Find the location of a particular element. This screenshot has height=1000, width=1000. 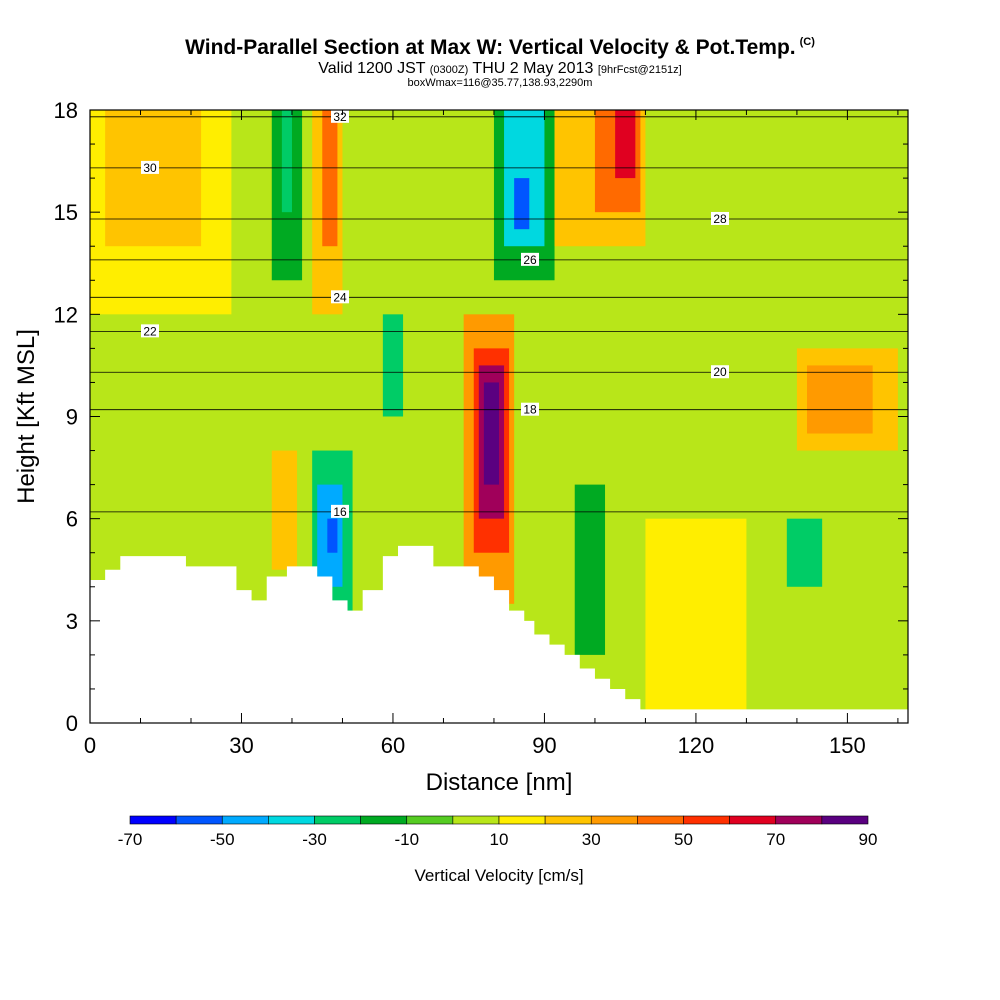

subtitle-forecast: [9hrFcst@2151z] is located at coordinates (639, 70).